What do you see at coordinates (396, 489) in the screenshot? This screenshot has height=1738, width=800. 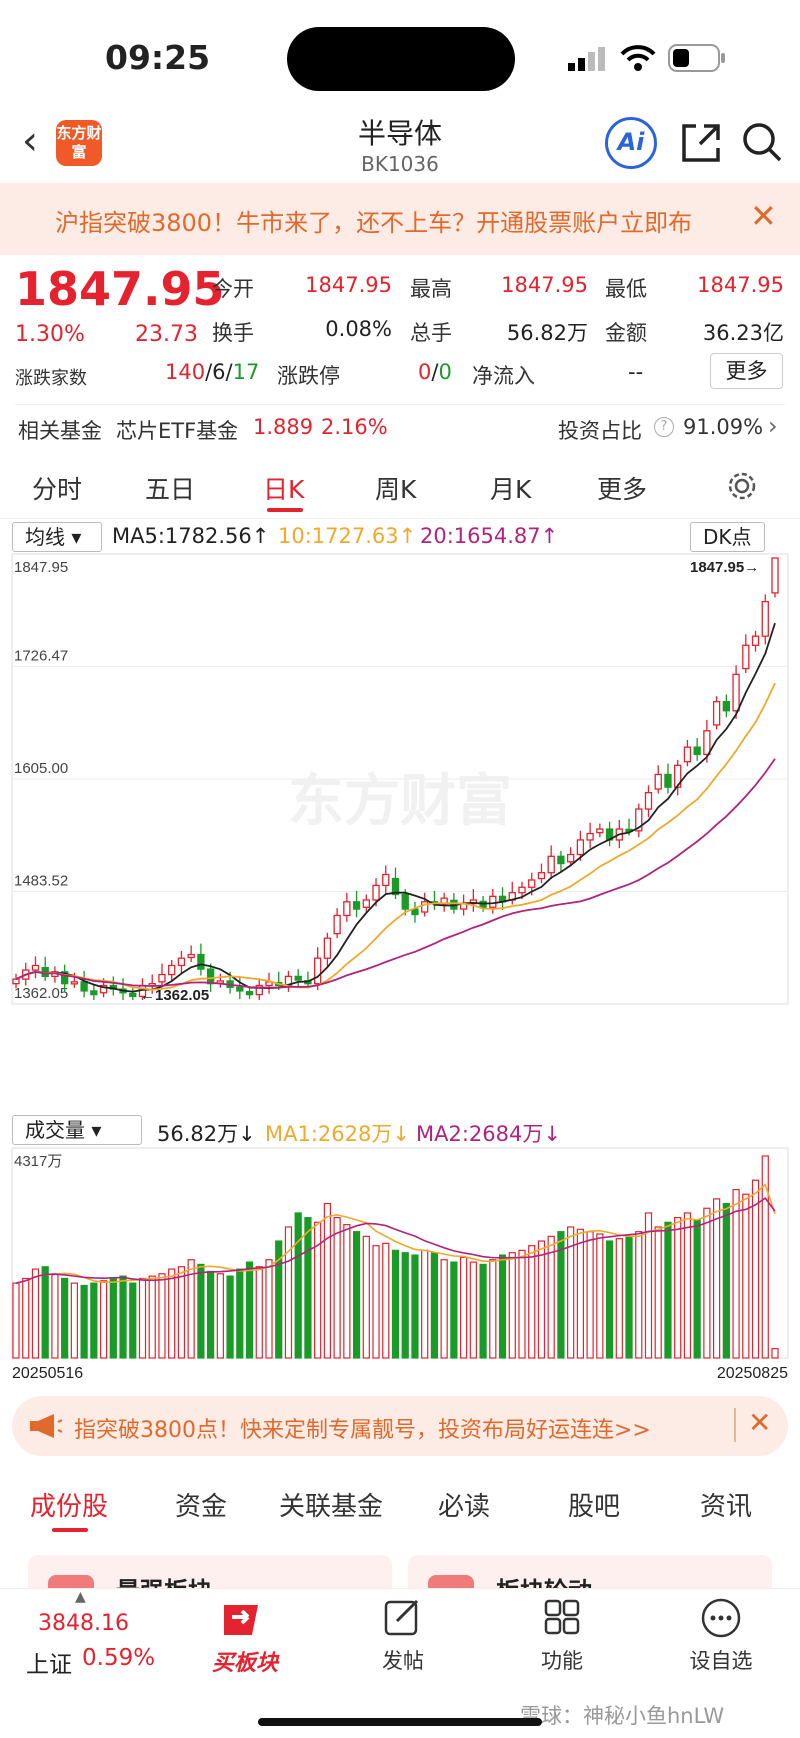 I see `tab-weekly-k: 周K` at bounding box center [396, 489].